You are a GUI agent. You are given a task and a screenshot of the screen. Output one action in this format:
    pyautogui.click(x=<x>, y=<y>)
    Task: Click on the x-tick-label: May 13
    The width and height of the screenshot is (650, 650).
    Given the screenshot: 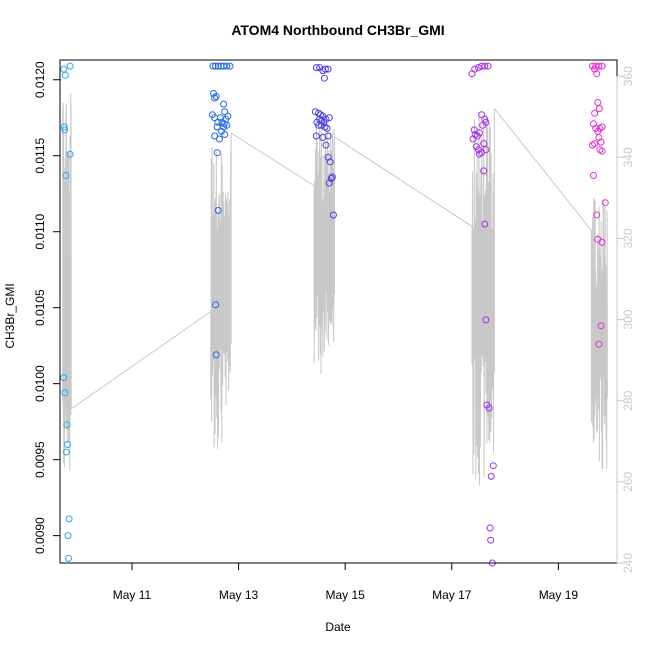 What is the action you would take?
    pyautogui.click(x=239, y=595)
    